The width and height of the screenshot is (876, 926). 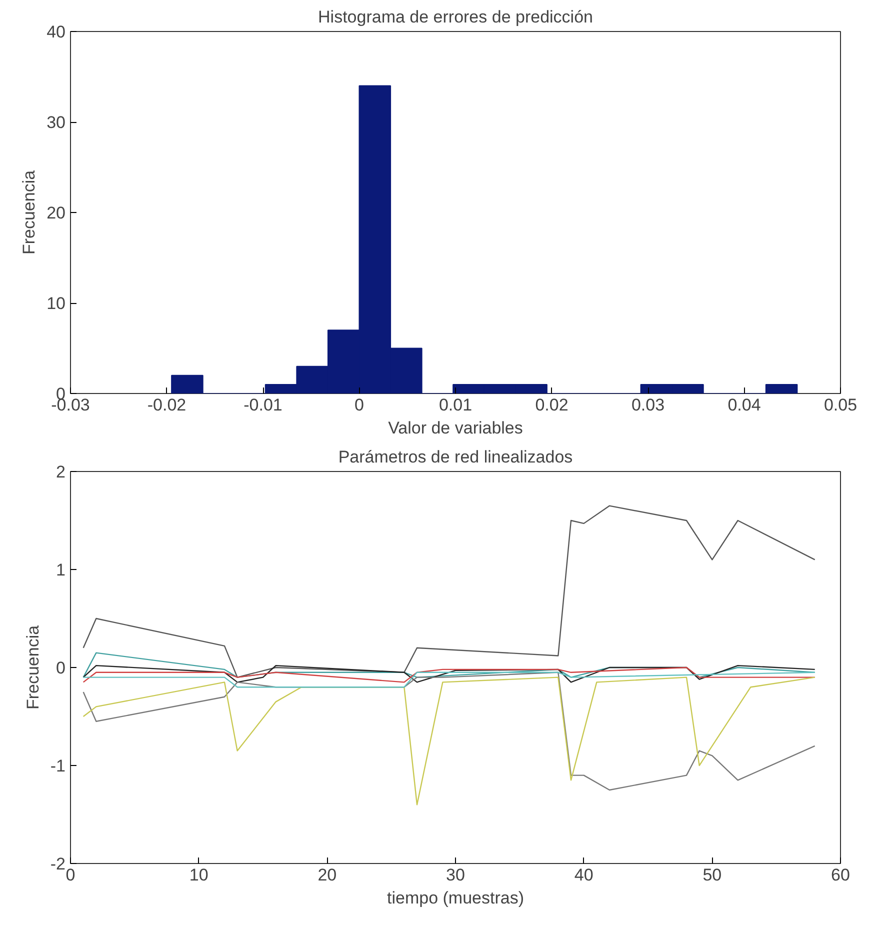 I want to click on y-tick-label: 20, so click(x=56, y=213).